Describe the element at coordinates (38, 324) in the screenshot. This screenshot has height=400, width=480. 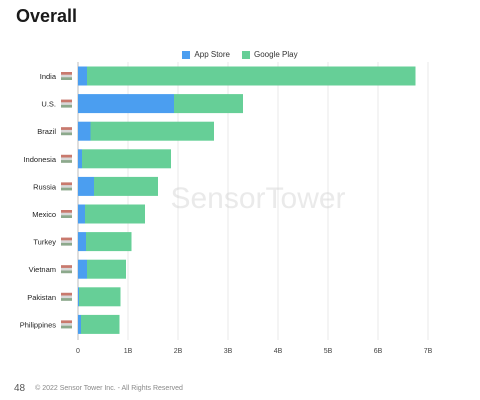
I see `category-label: Philippines` at that location.